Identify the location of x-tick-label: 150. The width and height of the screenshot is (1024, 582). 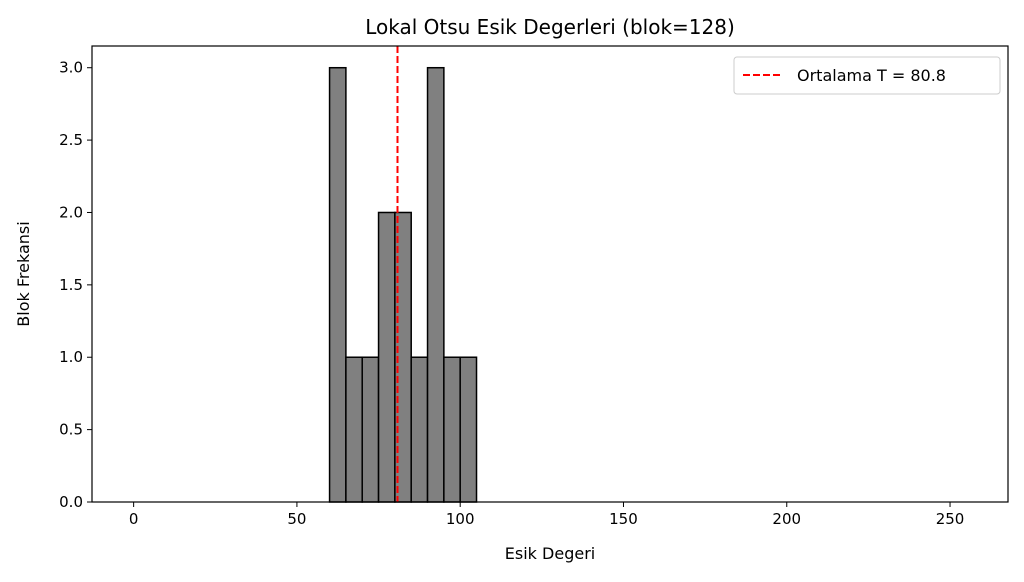
(623, 519).